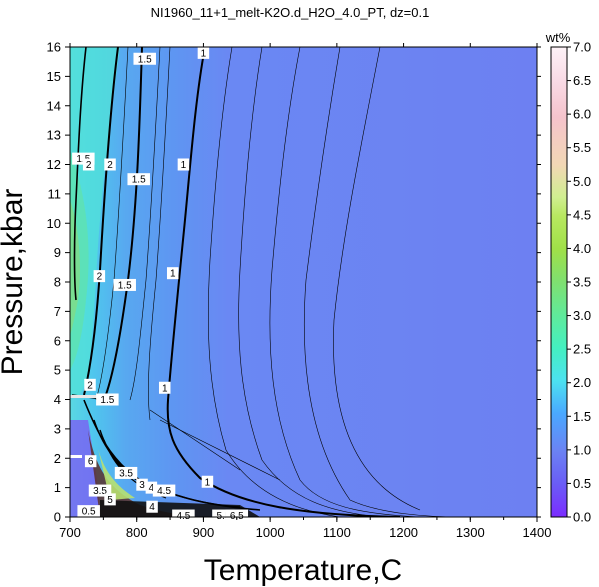  I want to click on contour-label: 6.5, so click(237, 515).